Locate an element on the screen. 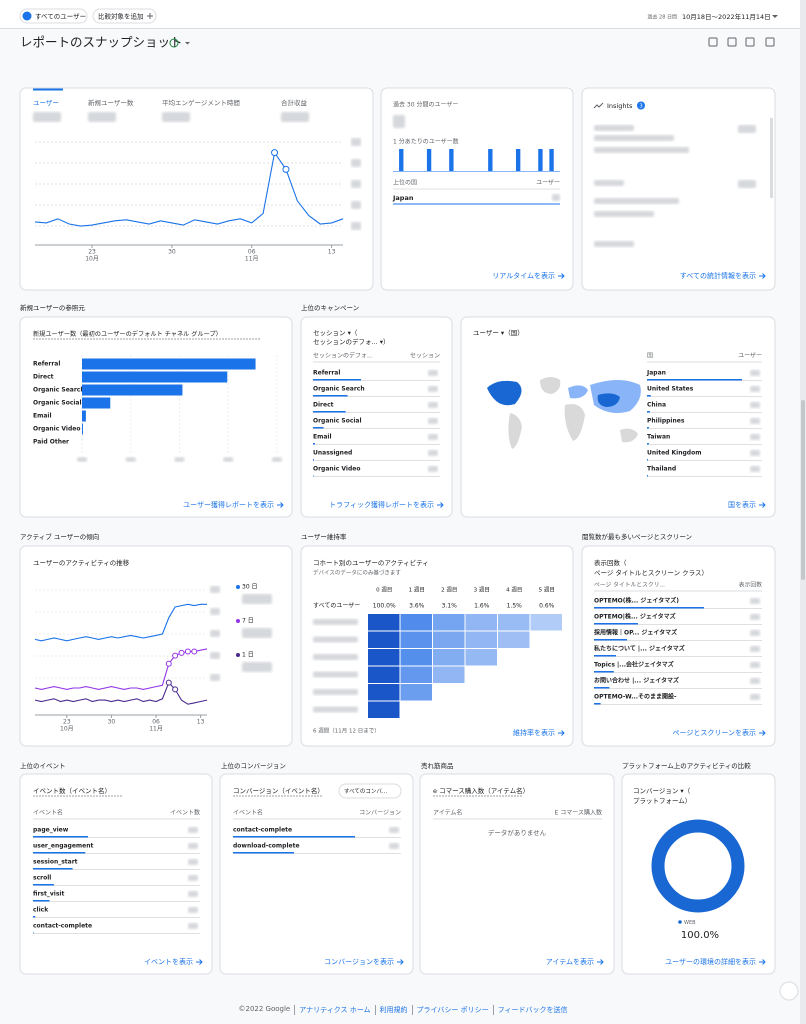 The width and height of the screenshot is (806, 1024). footer-link: プライバシー ポリシー is located at coordinates (452, 1010).